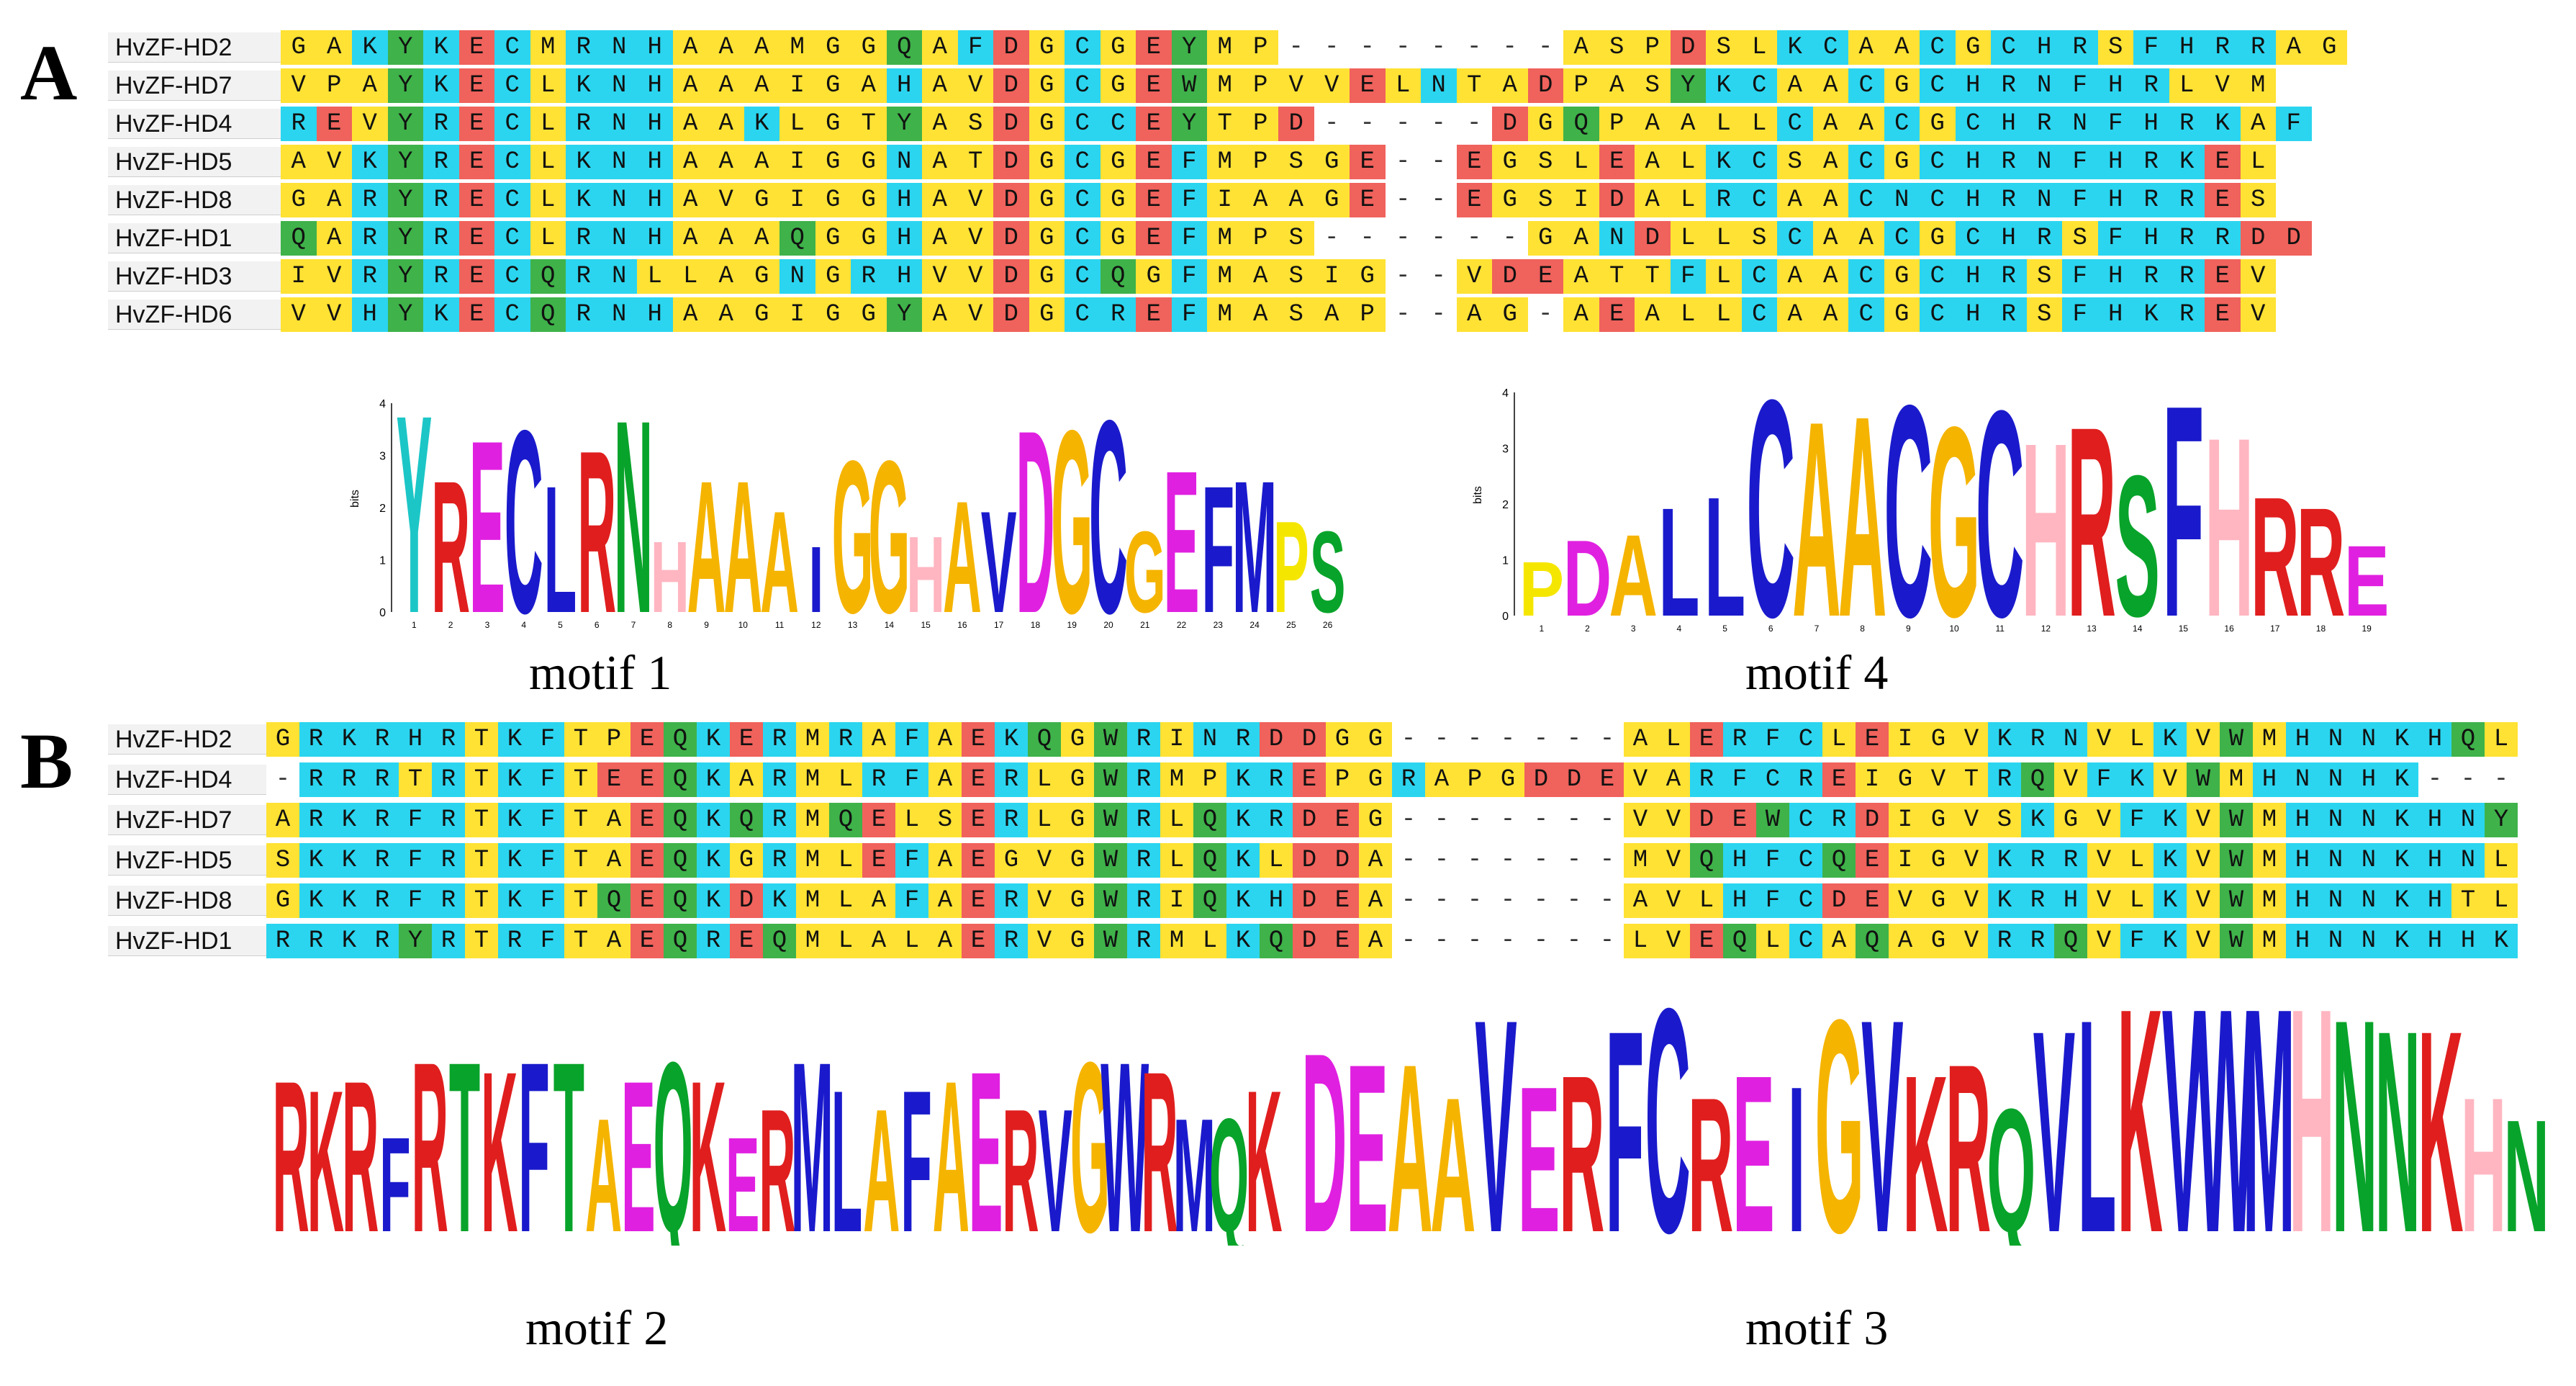  I want to click on logo-position: 3, so click(1634, 629).